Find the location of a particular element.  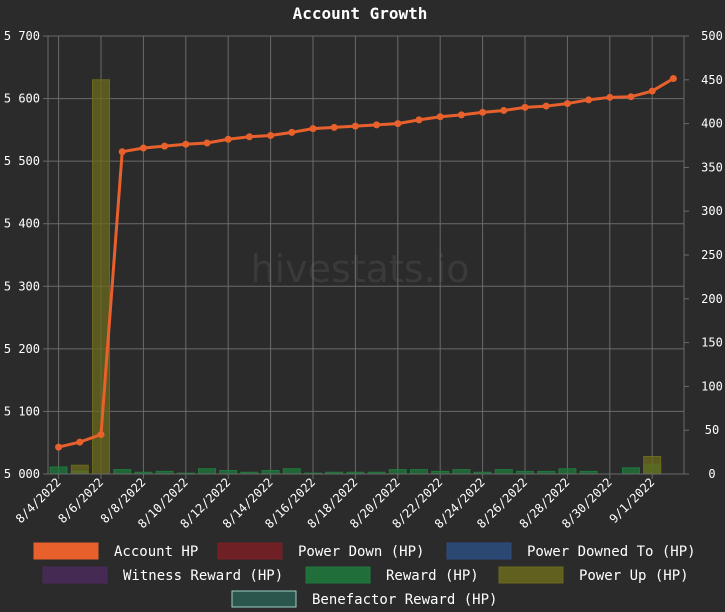

left-tick-label: 5 100 is located at coordinates (22, 411).